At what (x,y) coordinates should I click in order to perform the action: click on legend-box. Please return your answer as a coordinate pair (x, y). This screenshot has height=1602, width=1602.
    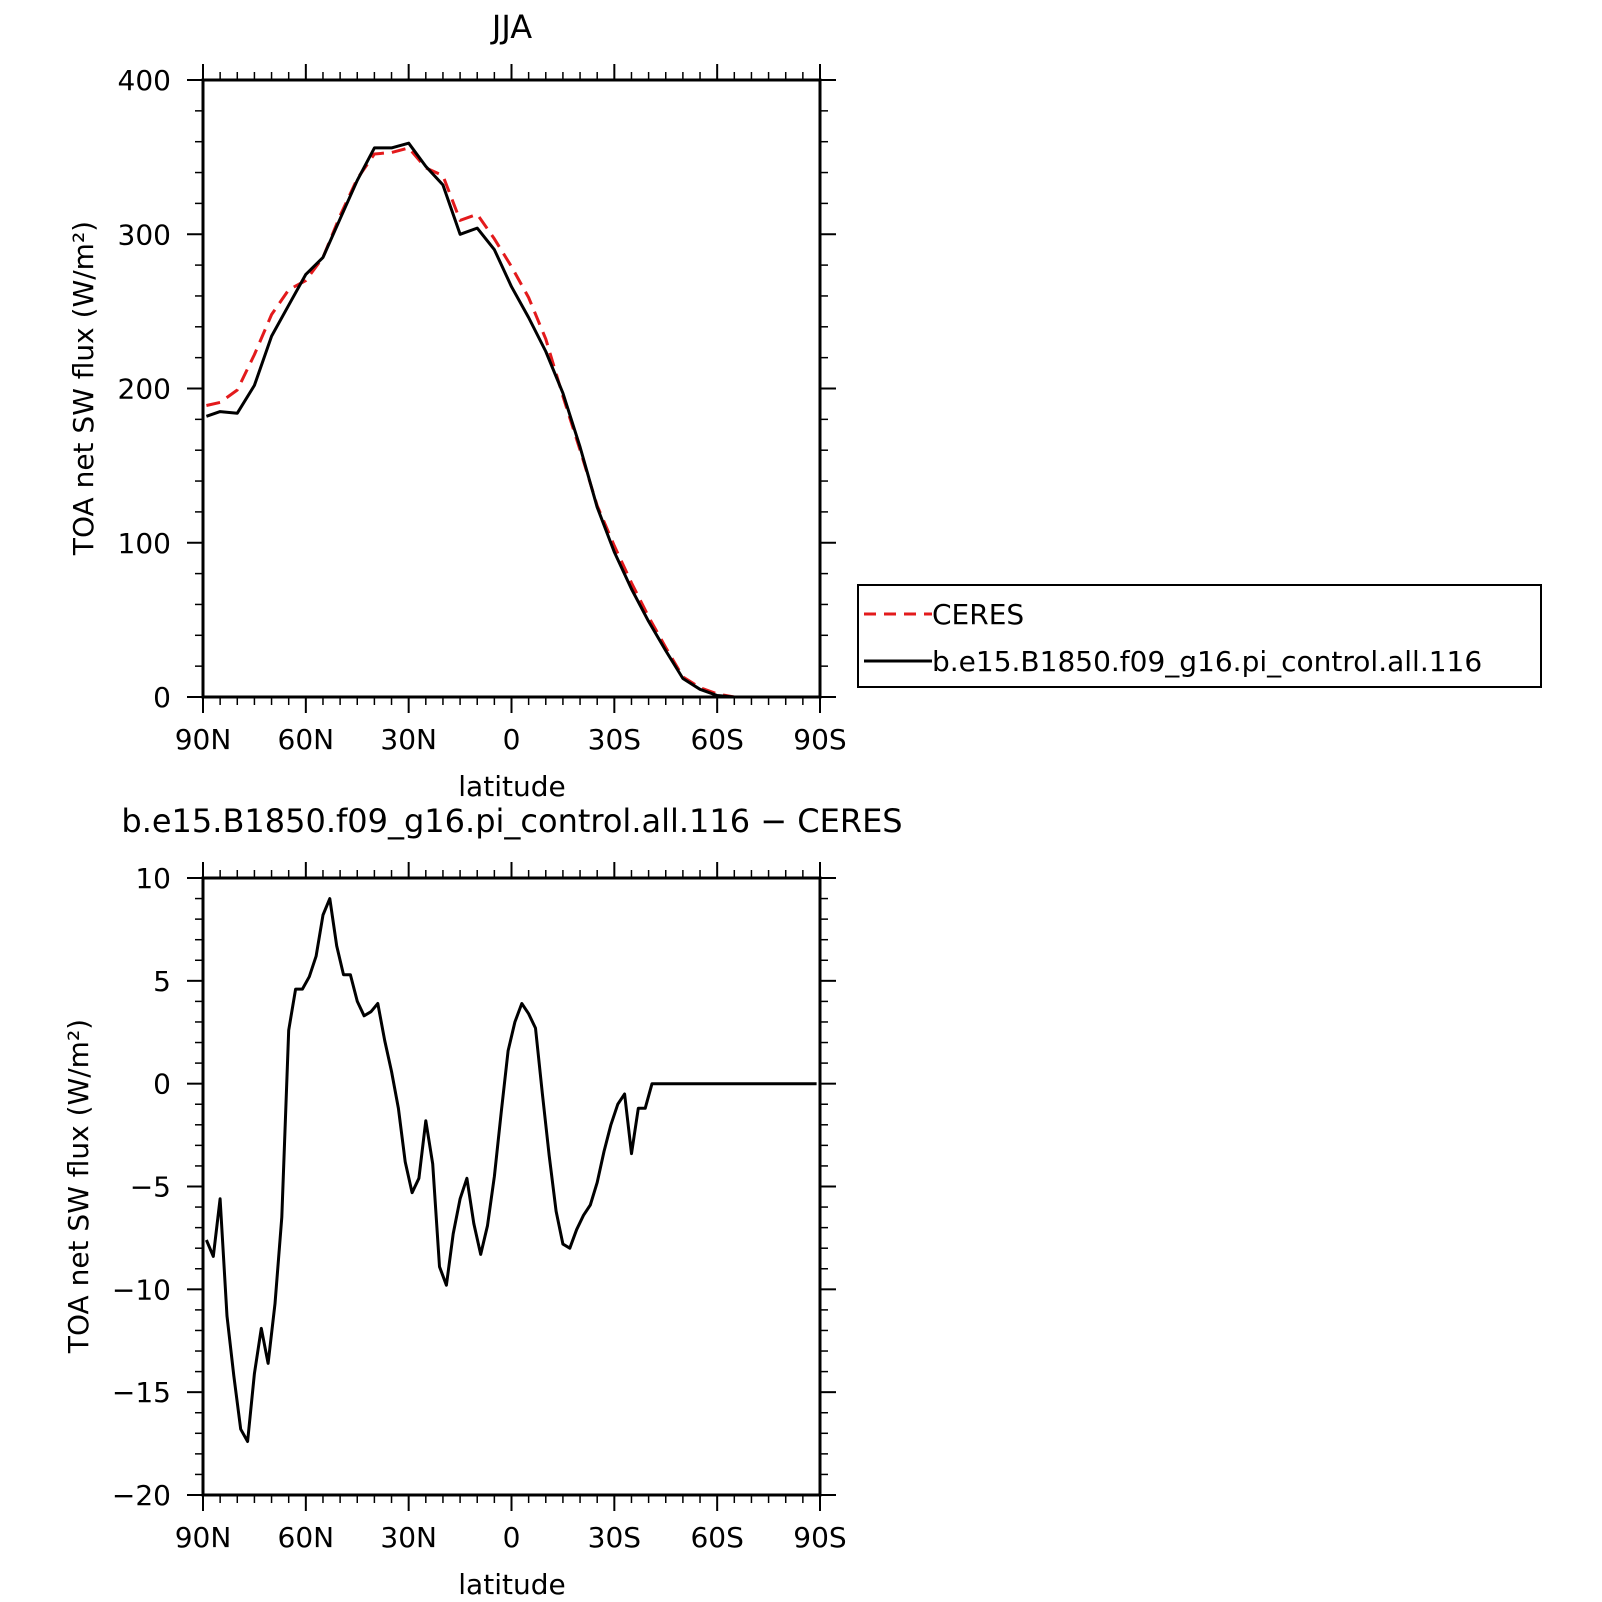
    Looking at the image, I should click on (1199, 636).